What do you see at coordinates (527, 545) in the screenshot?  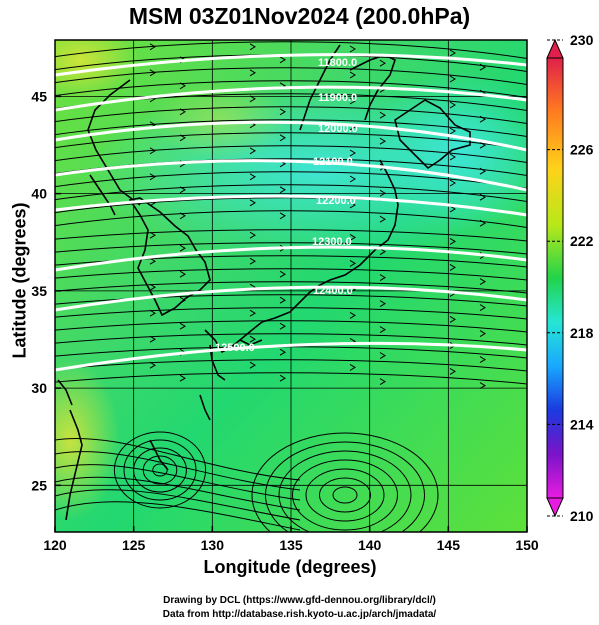 I see `x-tick-label: 150` at bounding box center [527, 545].